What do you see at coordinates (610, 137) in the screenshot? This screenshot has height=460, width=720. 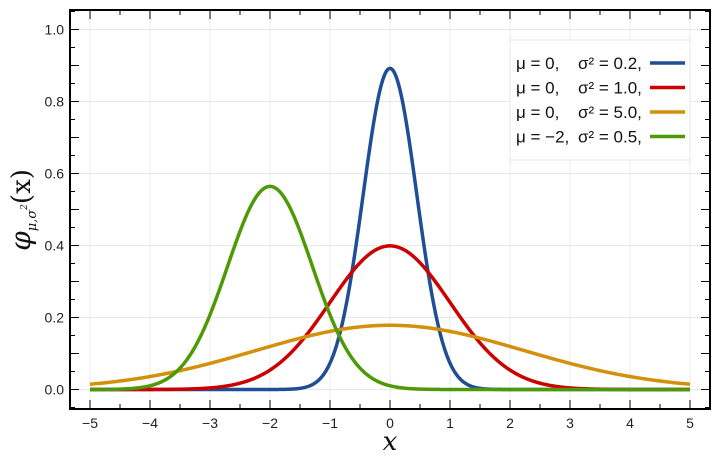 I see `legend-sigma-label: σ² = 0.5,` at bounding box center [610, 137].